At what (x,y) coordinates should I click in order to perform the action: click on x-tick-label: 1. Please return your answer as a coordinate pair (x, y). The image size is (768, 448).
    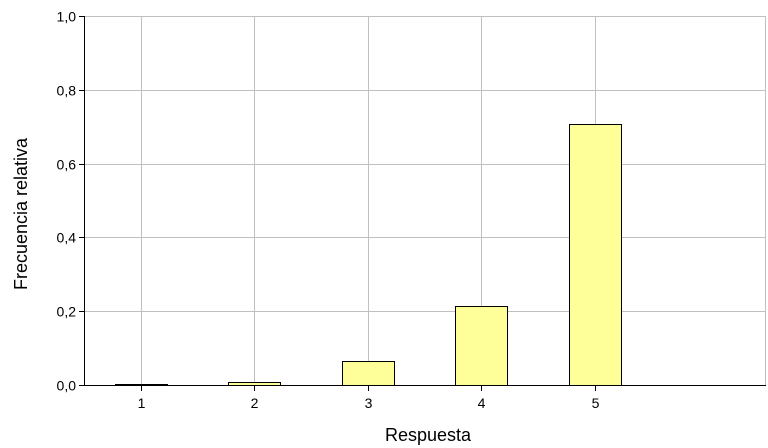
    Looking at the image, I should click on (142, 403).